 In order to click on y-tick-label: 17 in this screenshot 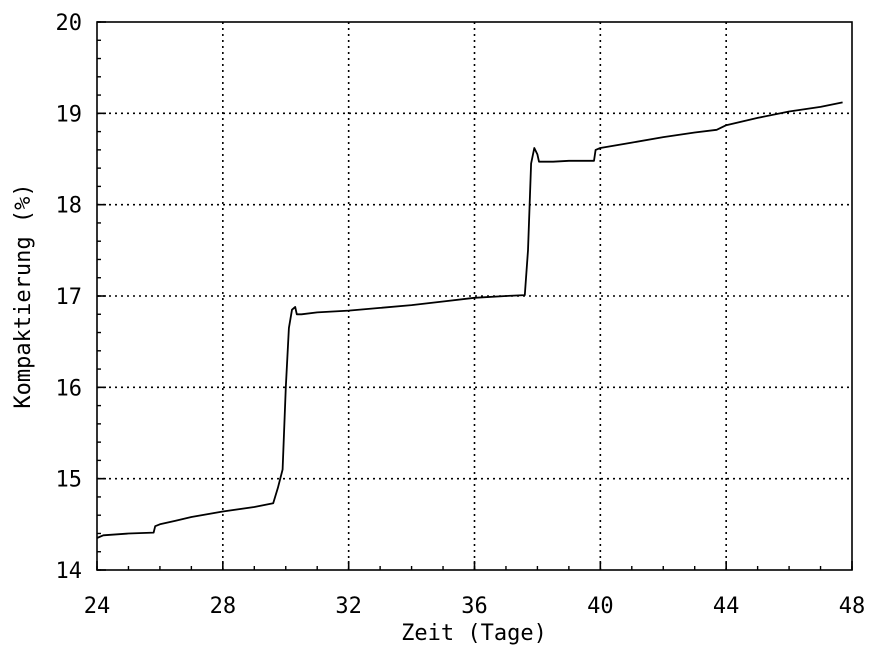, I will do `click(69, 297)`.